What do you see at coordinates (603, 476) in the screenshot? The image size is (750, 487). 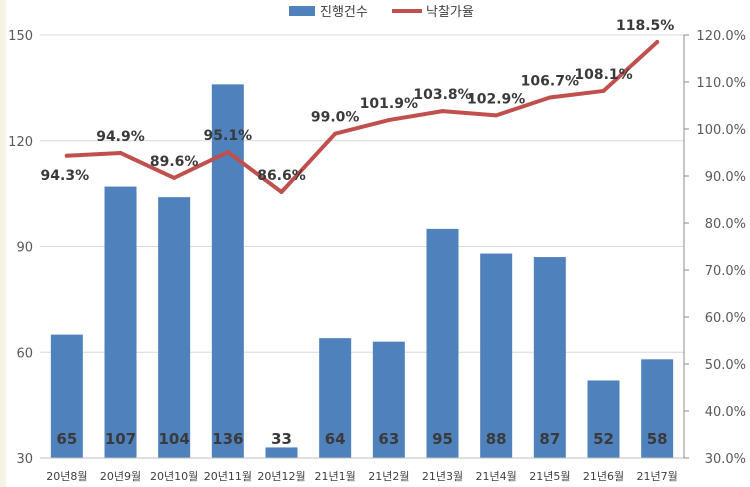 I see `x-tick-label: 21년6월` at bounding box center [603, 476].